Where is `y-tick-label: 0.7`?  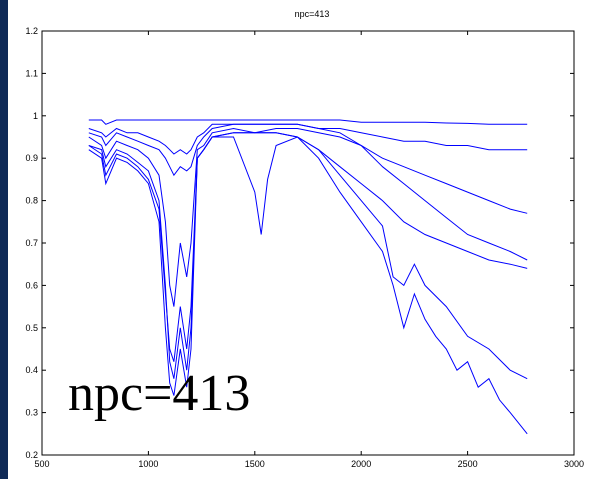 y-tick-label: 0.7 is located at coordinates (31, 243).